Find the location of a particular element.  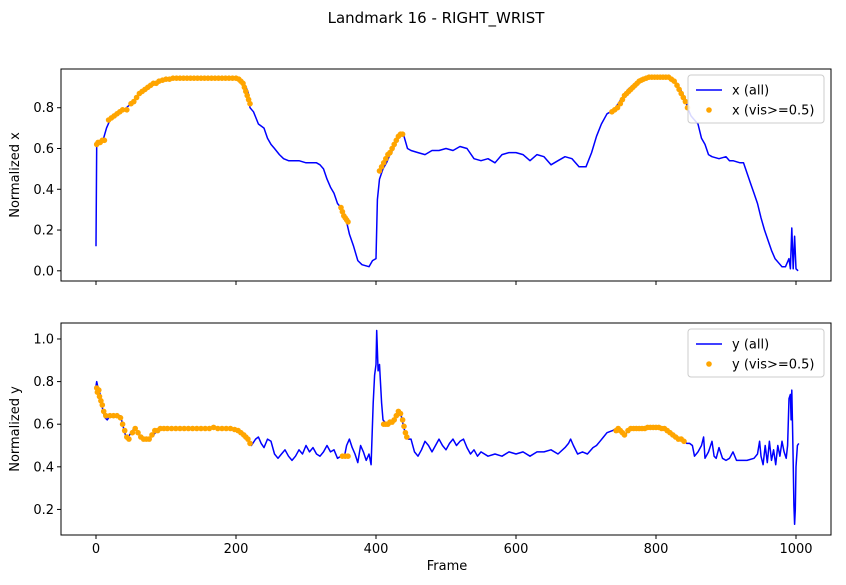

x-tick-label: 0 is located at coordinates (96, 549).